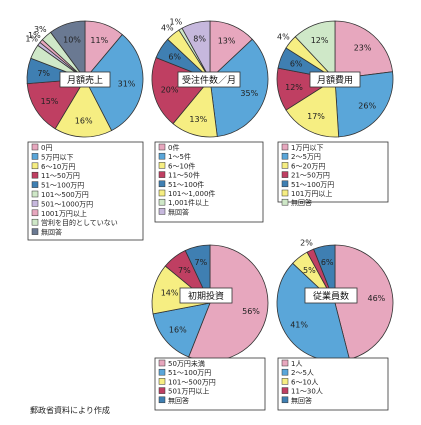 The width and height of the screenshot is (421, 425). I want to click on data-label: 10%, so click(72, 39).